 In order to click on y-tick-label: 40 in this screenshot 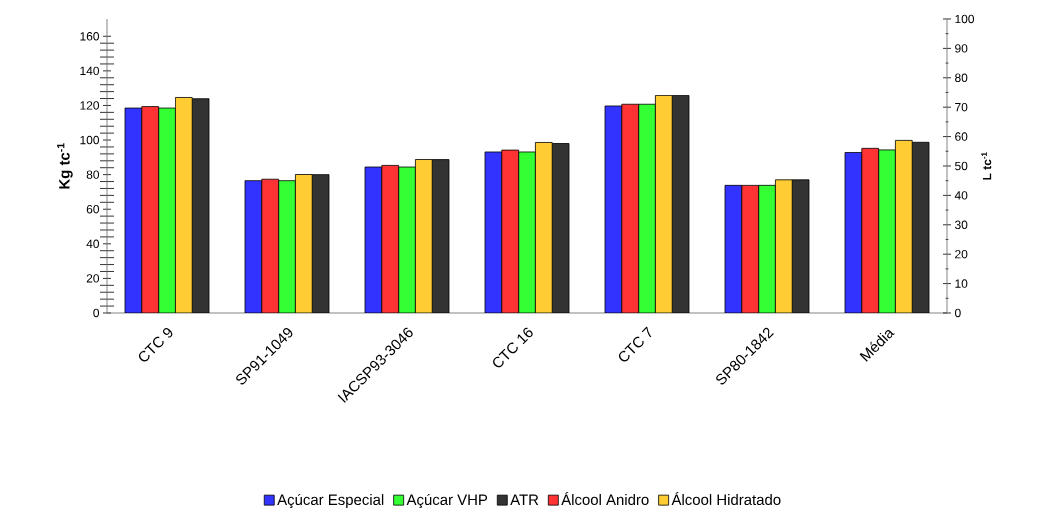, I will do `click(93, 244)`.